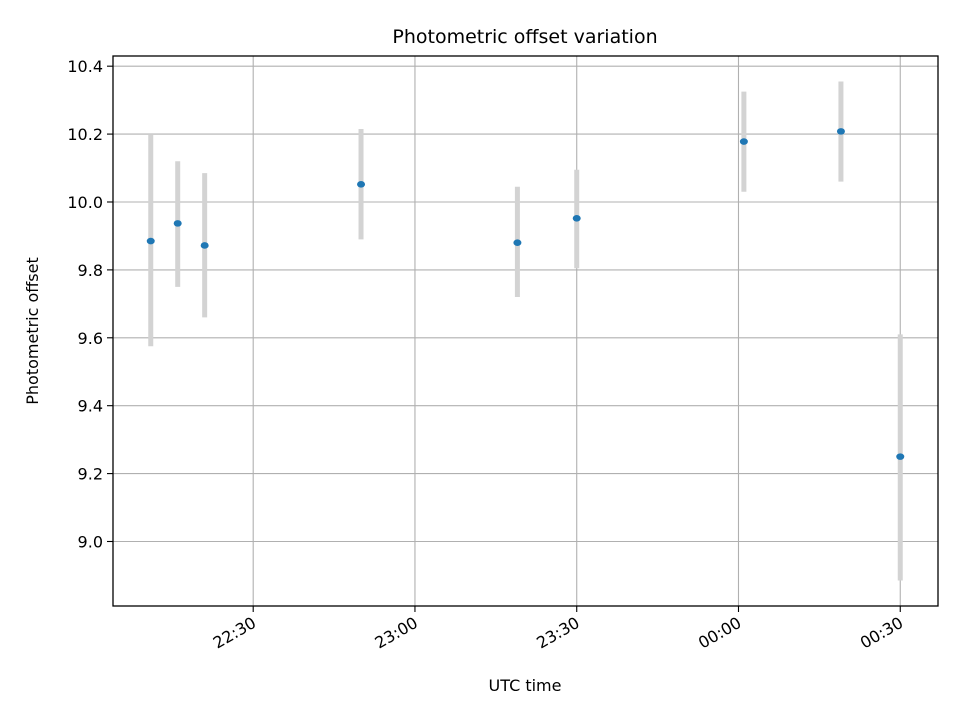 Image resolution: width=960 pixels, height=720 pixels. What do you see at coordinates (525, 685) in the screenshot?
I see `x-axis-label: UTC time` at bounding box center [525, 685].